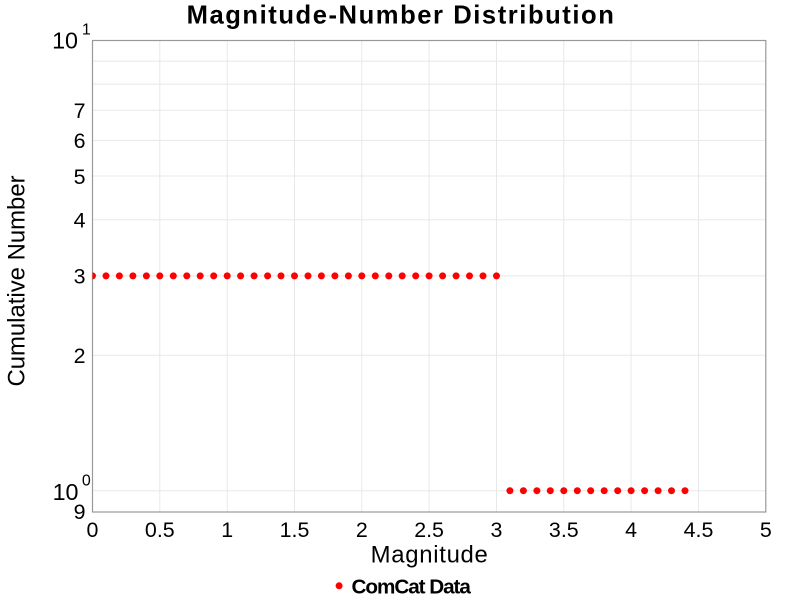 This screenshot has height=600, width=800. I want to click on svg-text: 2.5, so click(429, 530).